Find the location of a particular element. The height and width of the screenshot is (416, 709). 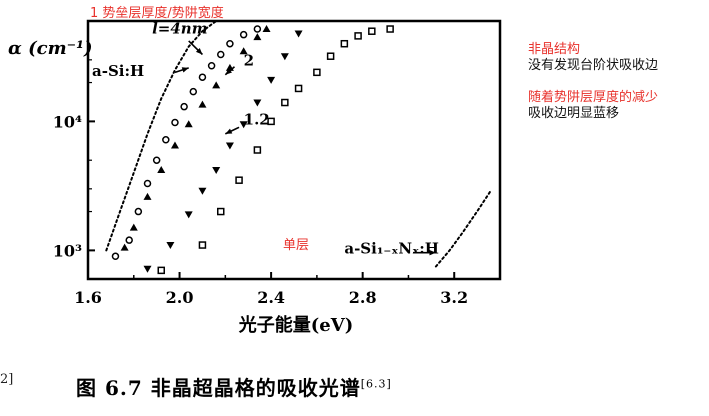

annotation-amorphous-structure: 非晶结构 is located at coordinates (554, 49).